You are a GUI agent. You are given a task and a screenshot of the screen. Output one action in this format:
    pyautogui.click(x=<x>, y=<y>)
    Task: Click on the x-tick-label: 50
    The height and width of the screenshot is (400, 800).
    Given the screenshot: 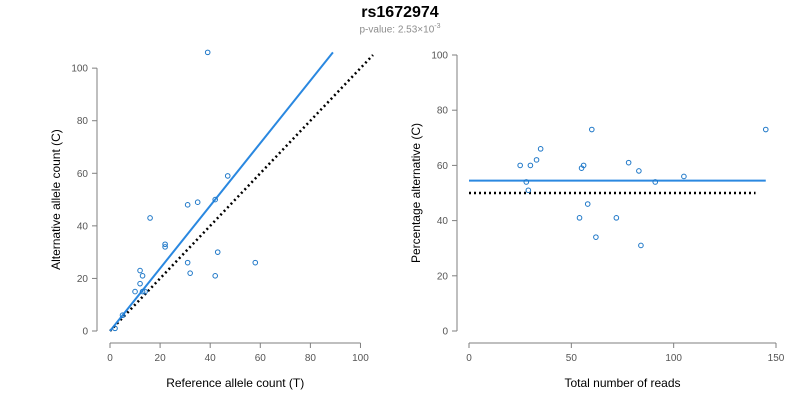 What is the action you would take?
    pyautogui.click(x=572, y=358)
    